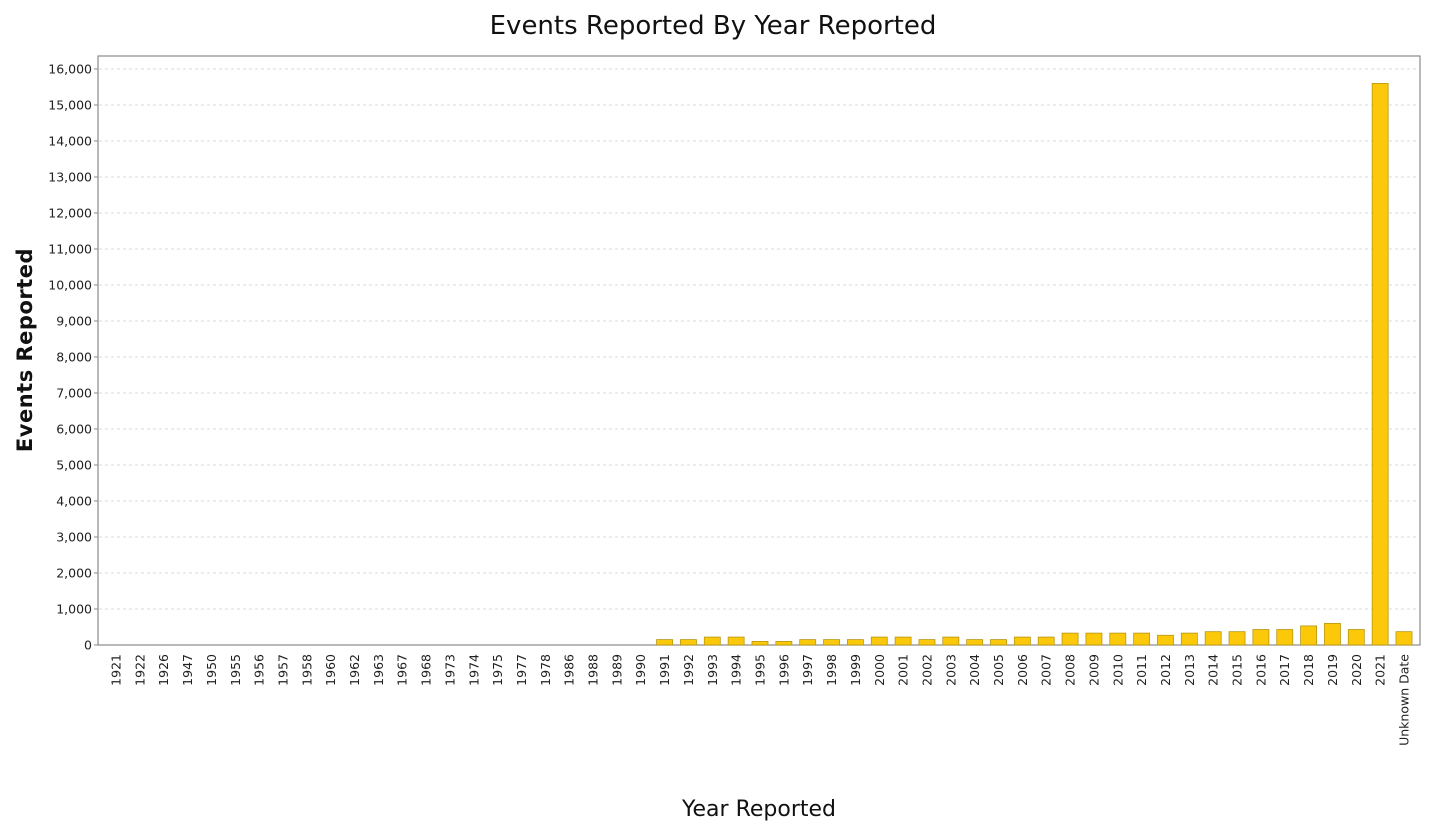  I want to click on x-tick-label: 1958, so click(306, 670).